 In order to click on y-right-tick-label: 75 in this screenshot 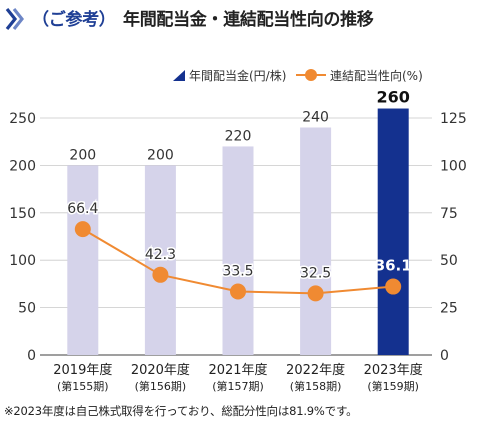, I will do `click(449, 214)`.